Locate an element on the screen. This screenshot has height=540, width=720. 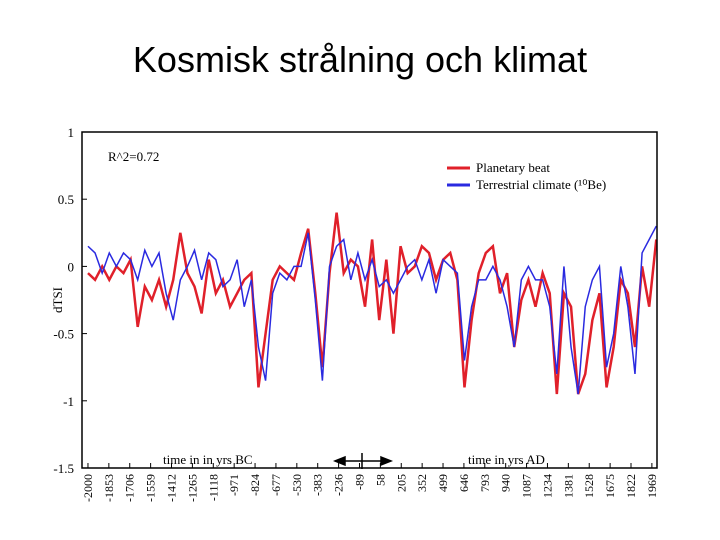
x-tick-label: 1528 is located at coordinates (589, 486).